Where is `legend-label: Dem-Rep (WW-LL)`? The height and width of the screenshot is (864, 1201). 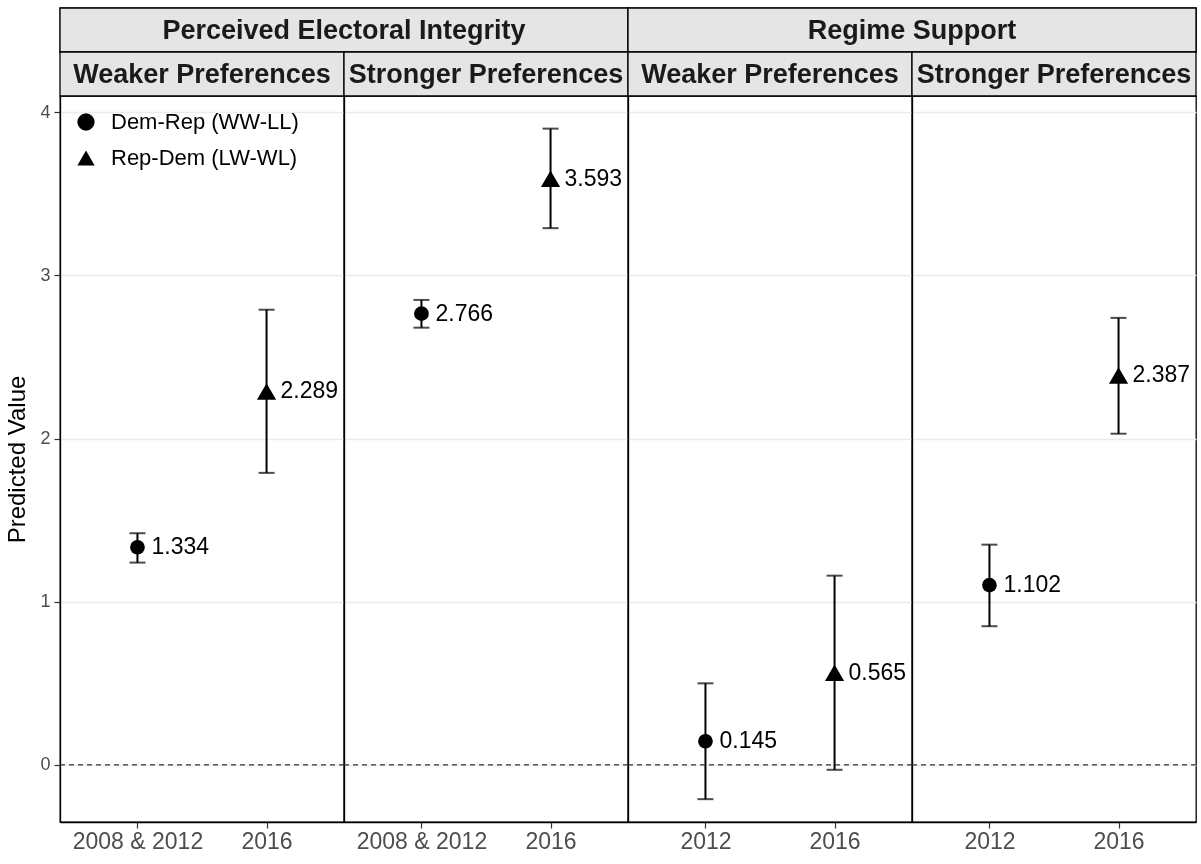 legend-label: Dem-Rep (WW-LL) is located at coordinates (205, 121).